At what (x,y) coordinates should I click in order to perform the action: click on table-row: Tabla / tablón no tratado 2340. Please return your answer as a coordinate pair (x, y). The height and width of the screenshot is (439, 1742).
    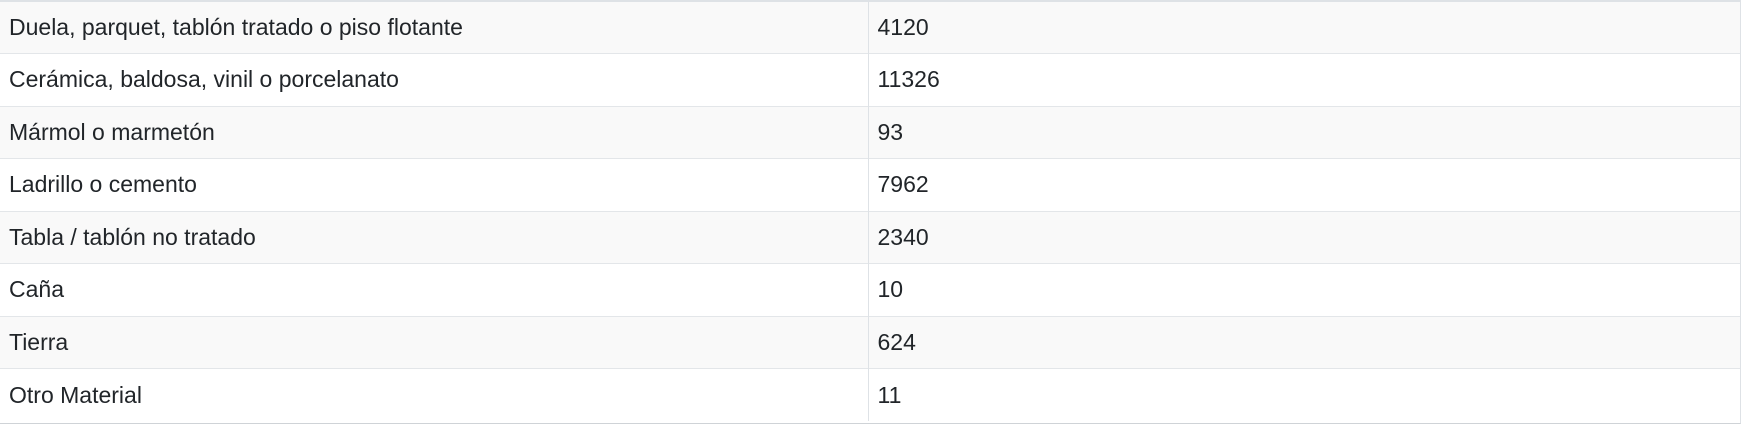
    Looking at the image, I should click on (870, 237).